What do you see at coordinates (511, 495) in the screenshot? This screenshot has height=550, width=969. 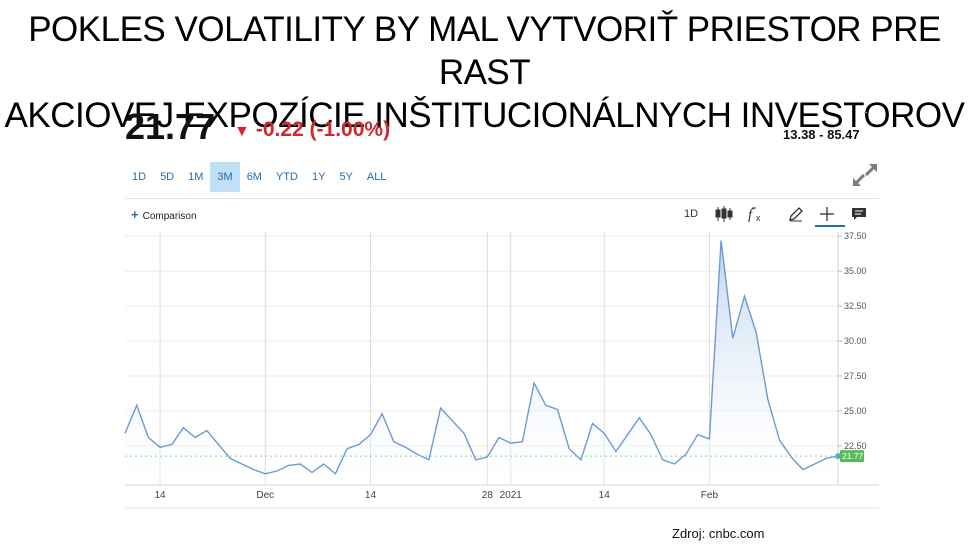 I see `x-tick-label: 2021` at bounding box center [511, 495].